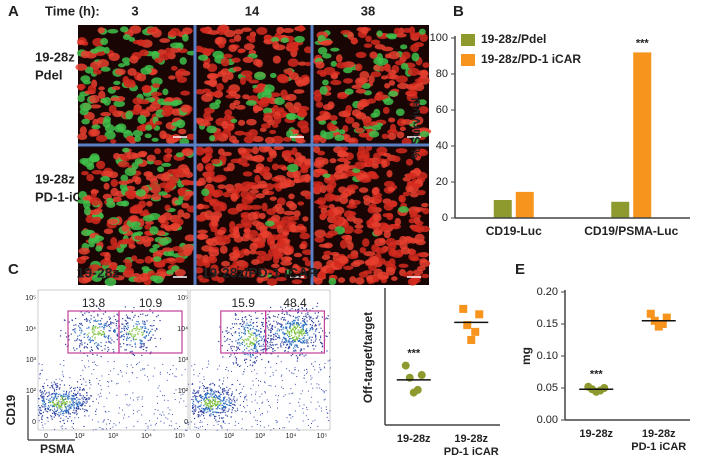 The image size is (701, 458). I want to click on x-tick-label: CD19-Luc, so click(514, 231).